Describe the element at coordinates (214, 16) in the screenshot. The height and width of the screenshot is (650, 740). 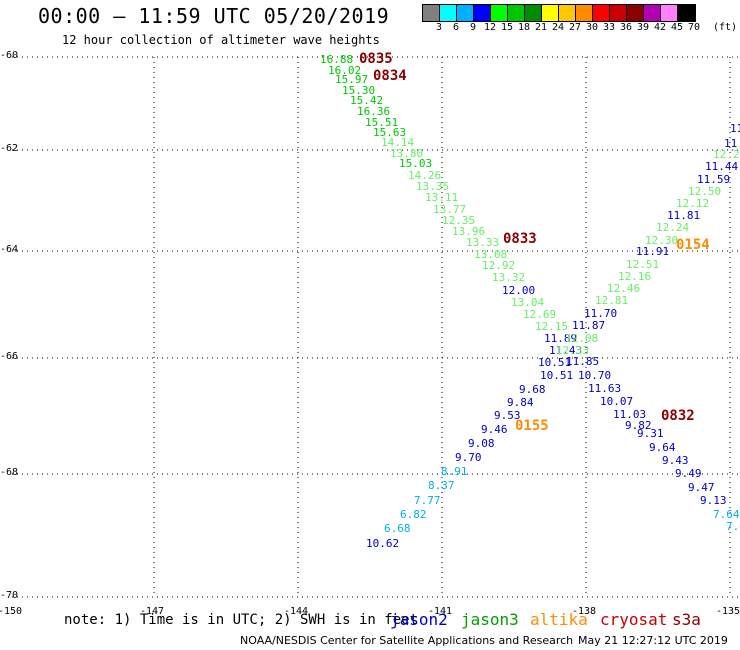
I see `map-title: 00:00 – 11:59 UTC 05/20/2019` at that location.